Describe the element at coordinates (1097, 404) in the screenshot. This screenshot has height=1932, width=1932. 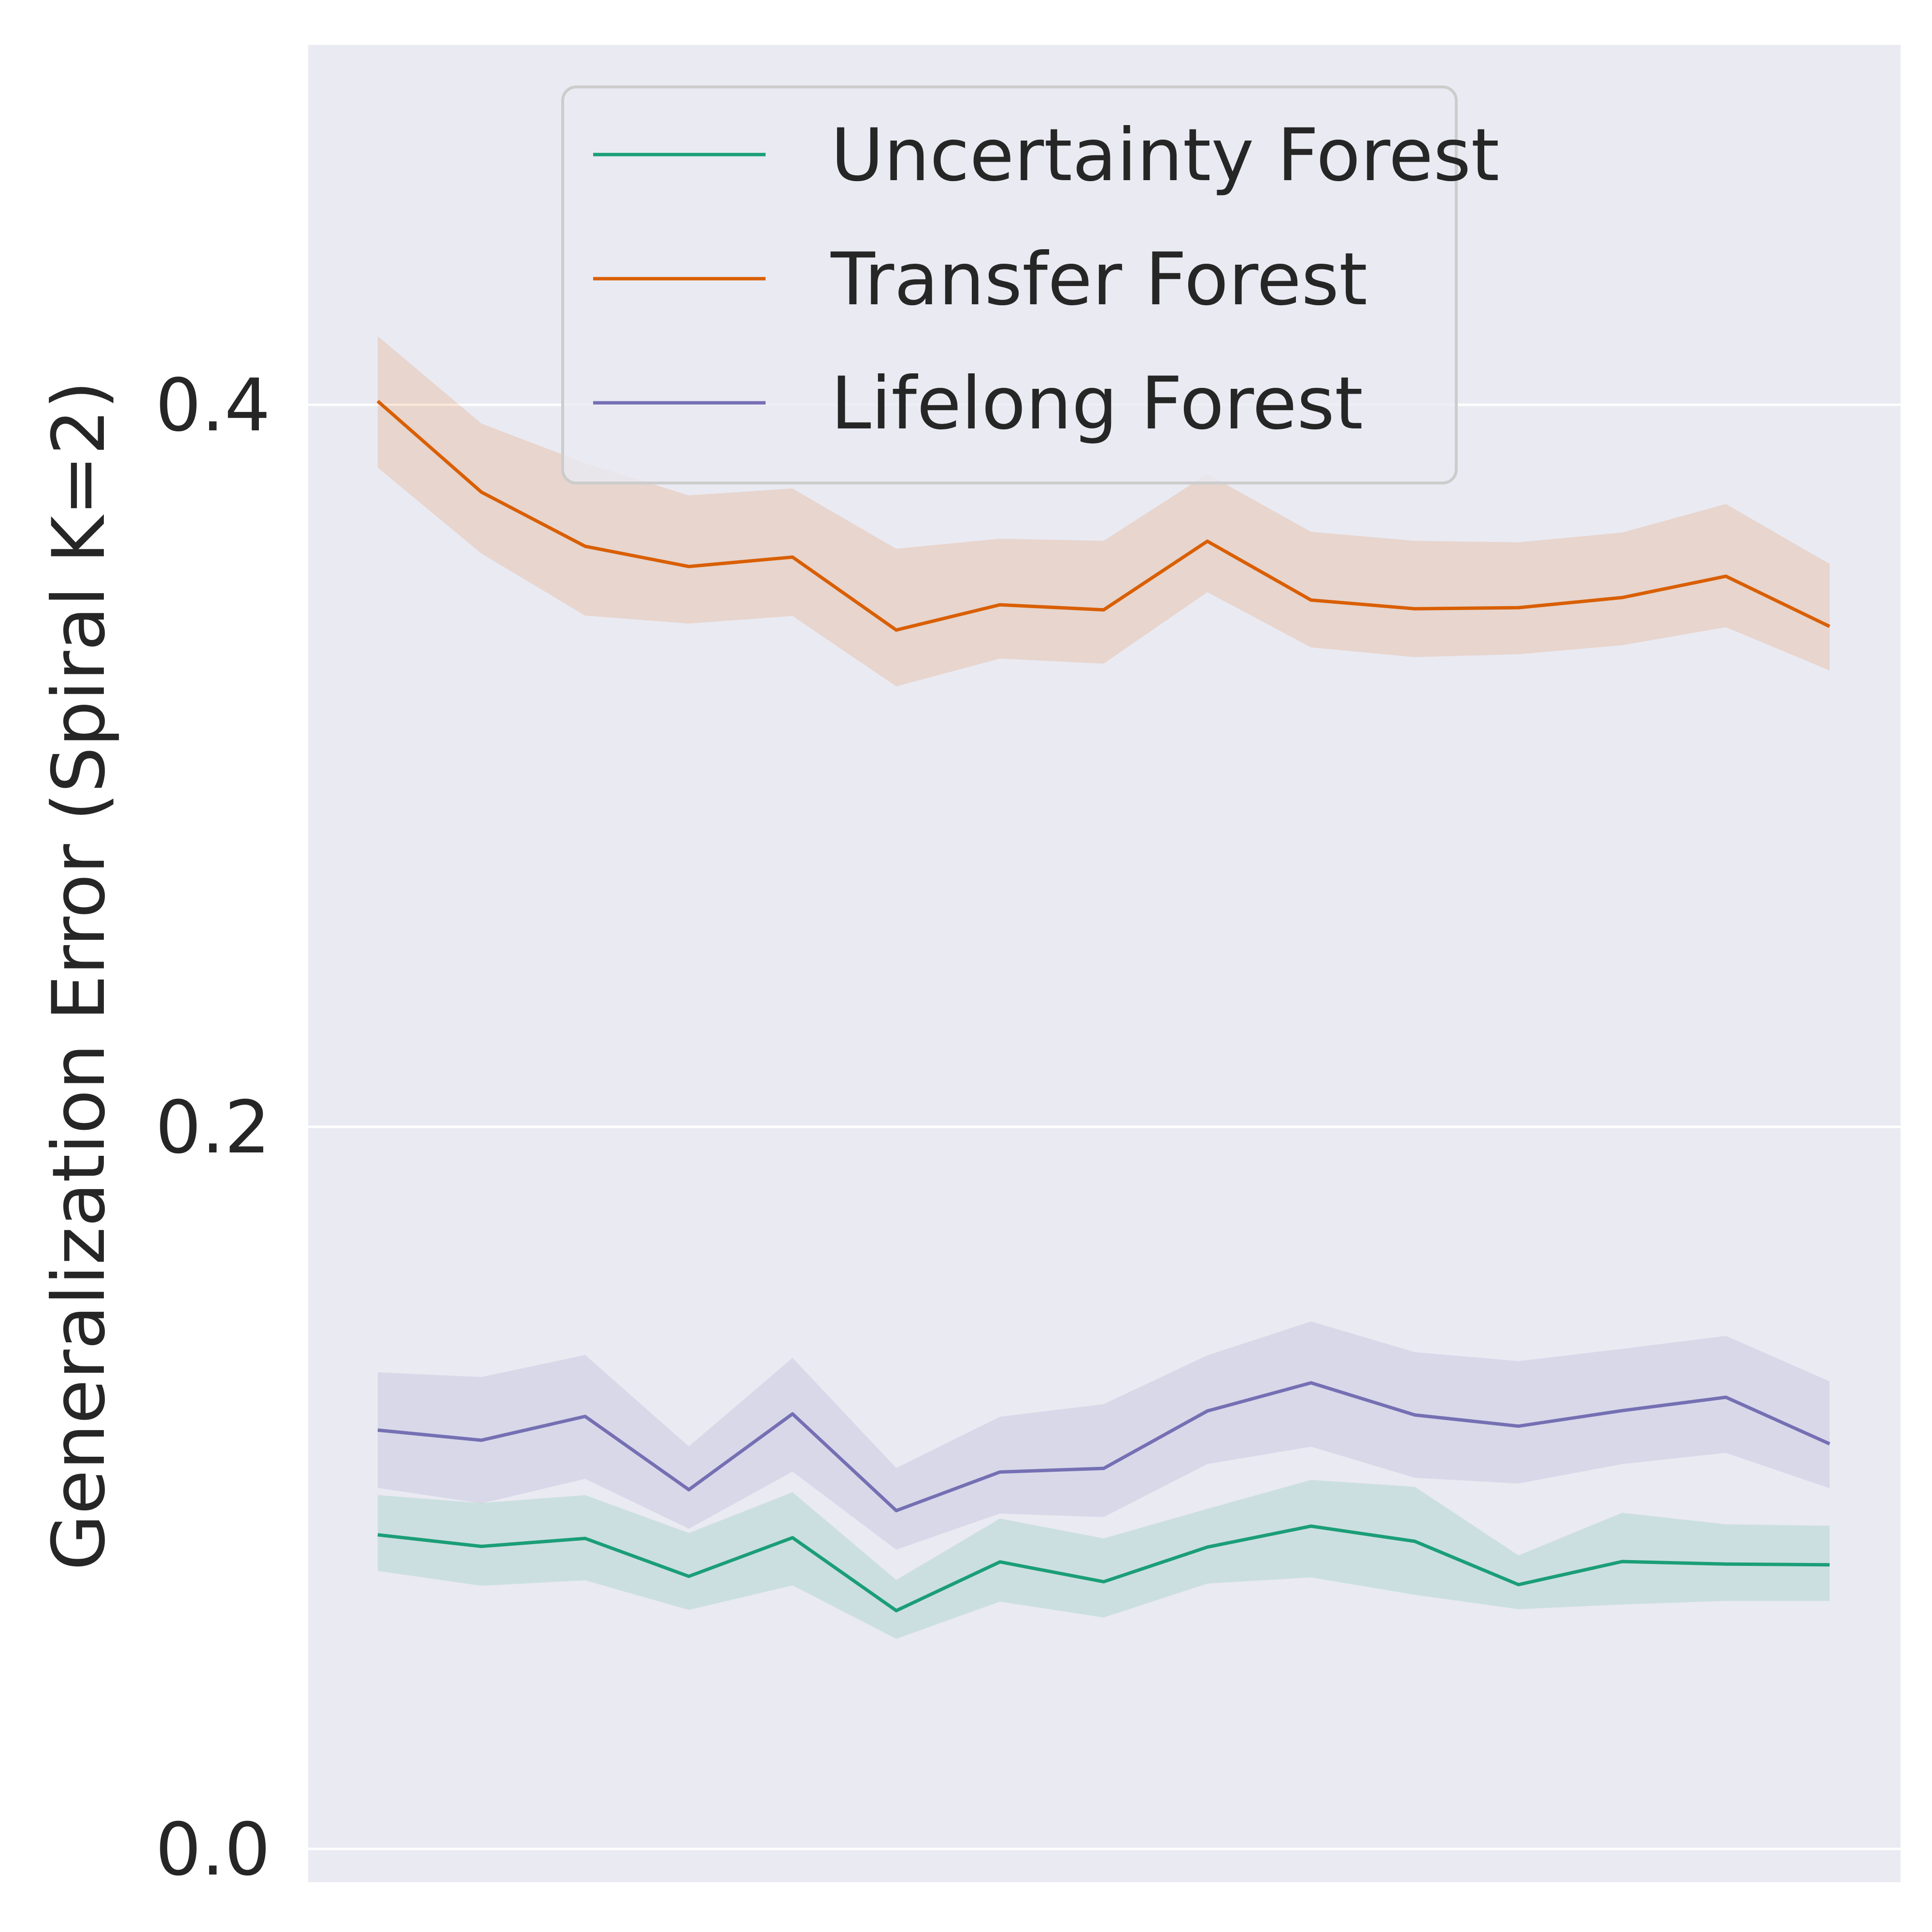
I see `legend-label: Lifelong Forest` at that location.